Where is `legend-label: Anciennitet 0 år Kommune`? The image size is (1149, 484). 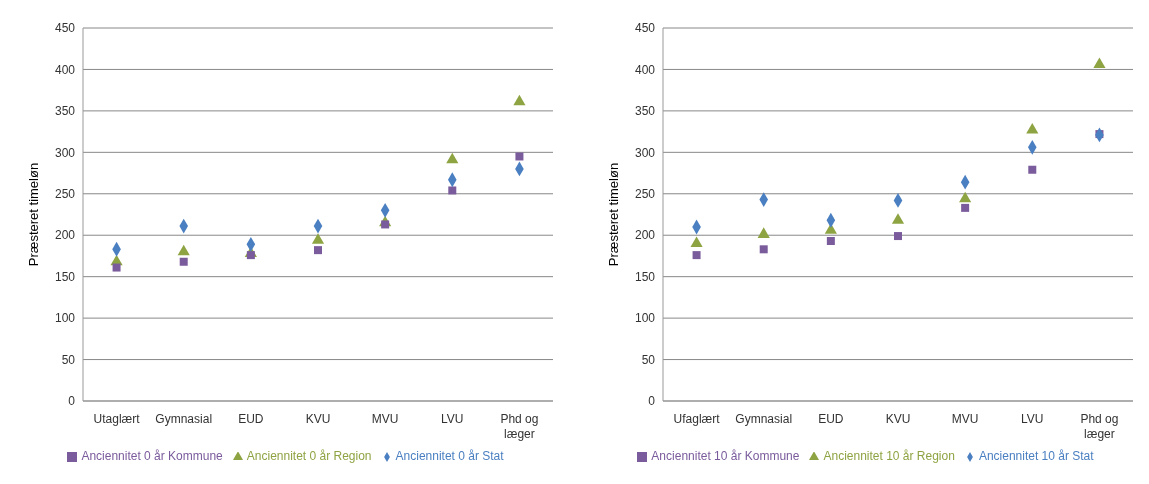
legend-label: Anciennitet 0 år Kommune is located at coordinates (152, 456).